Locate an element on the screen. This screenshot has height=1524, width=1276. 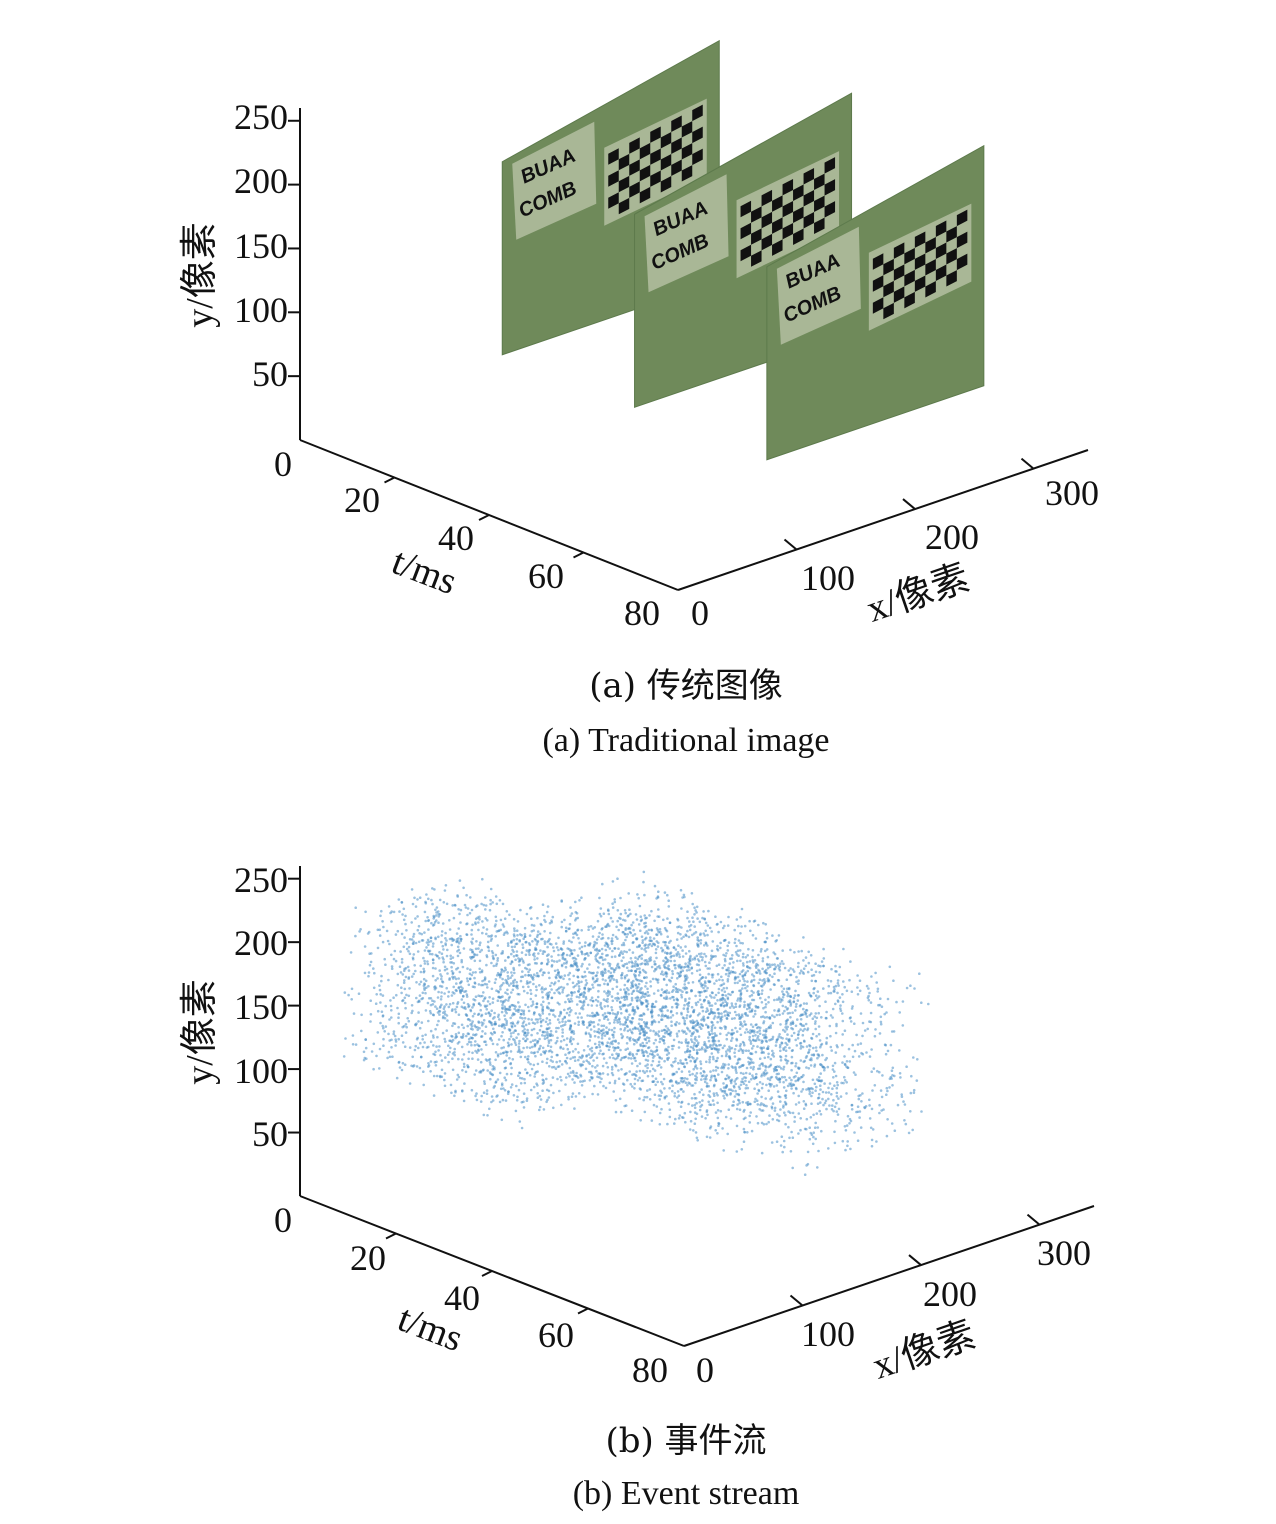
checker-square is located at coordinates (756, 214).